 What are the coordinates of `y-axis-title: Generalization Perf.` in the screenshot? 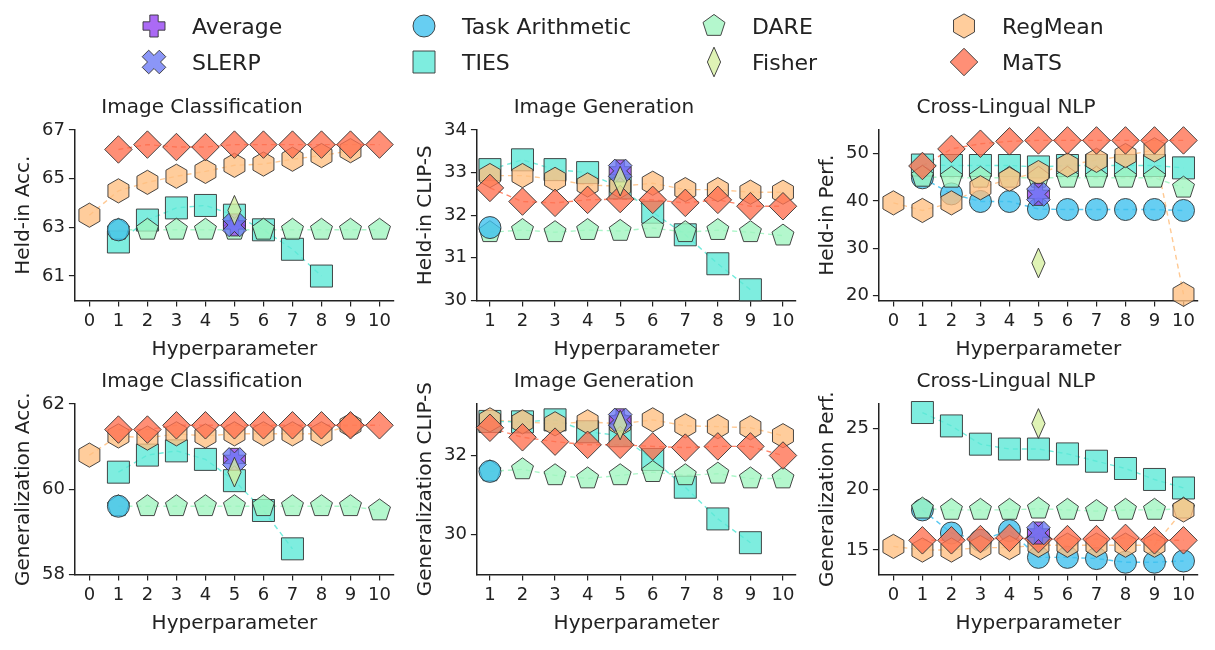 It's located at (826, 489).